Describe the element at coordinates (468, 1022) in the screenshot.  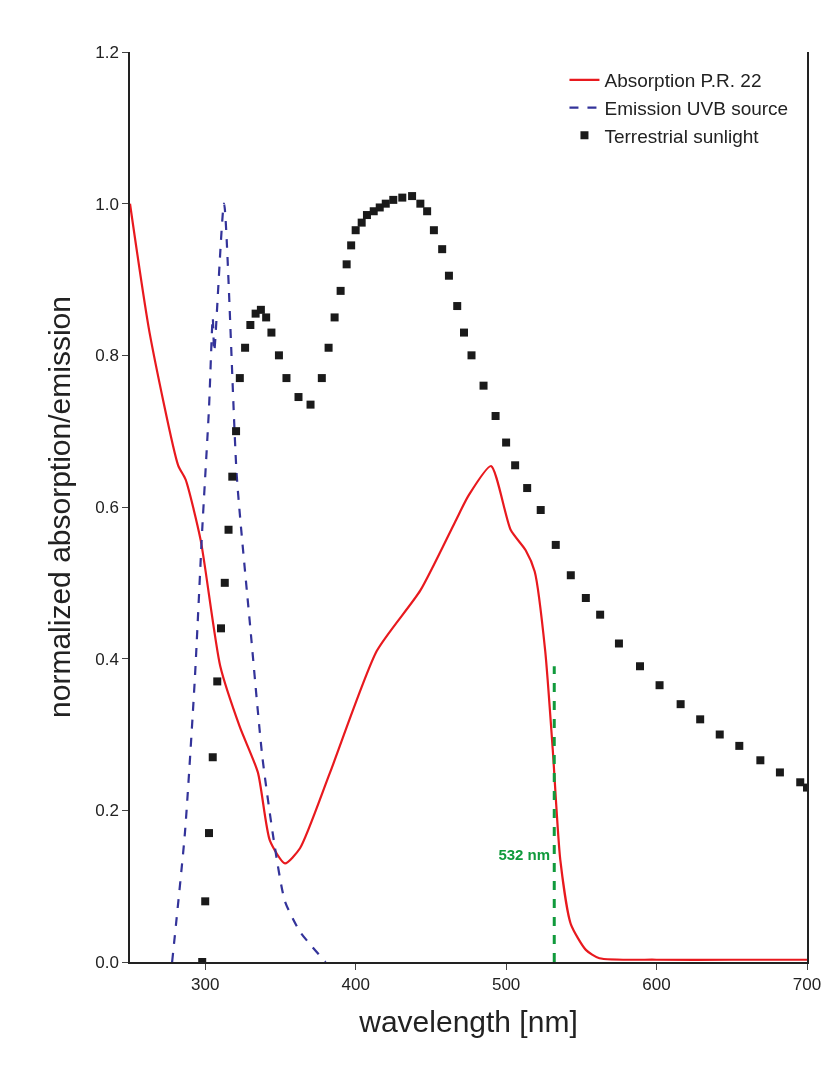
I see `x-axis-title: wavelength [nm]` at that location.